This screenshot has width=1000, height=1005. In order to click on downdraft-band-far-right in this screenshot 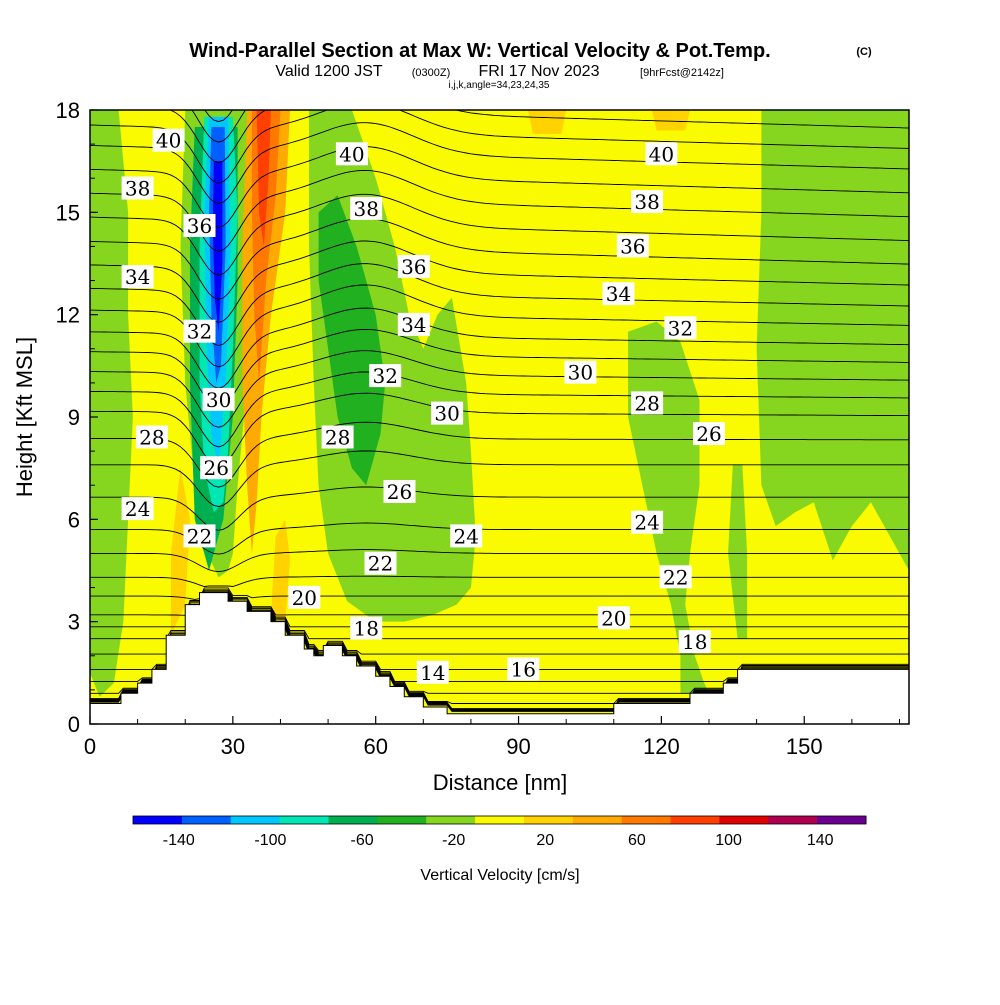, I will do `click(832, 340)`.